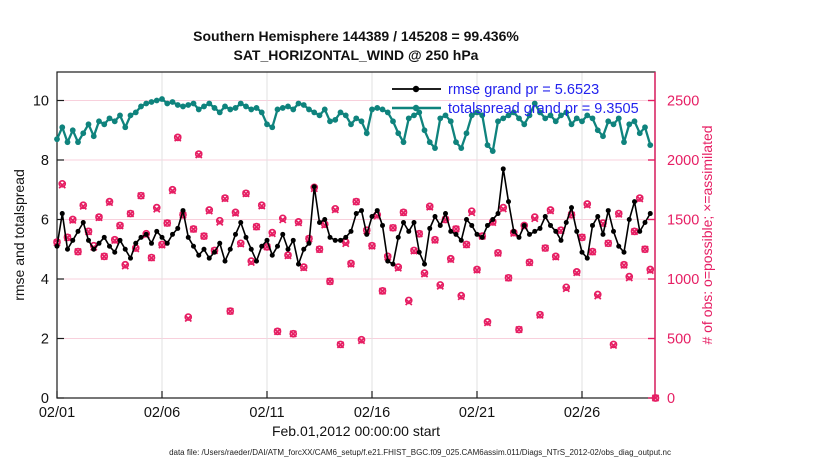  Describe the element at coordinates (416, 108) in the screenshot. I see `legend-totalspread-marker` at that location.